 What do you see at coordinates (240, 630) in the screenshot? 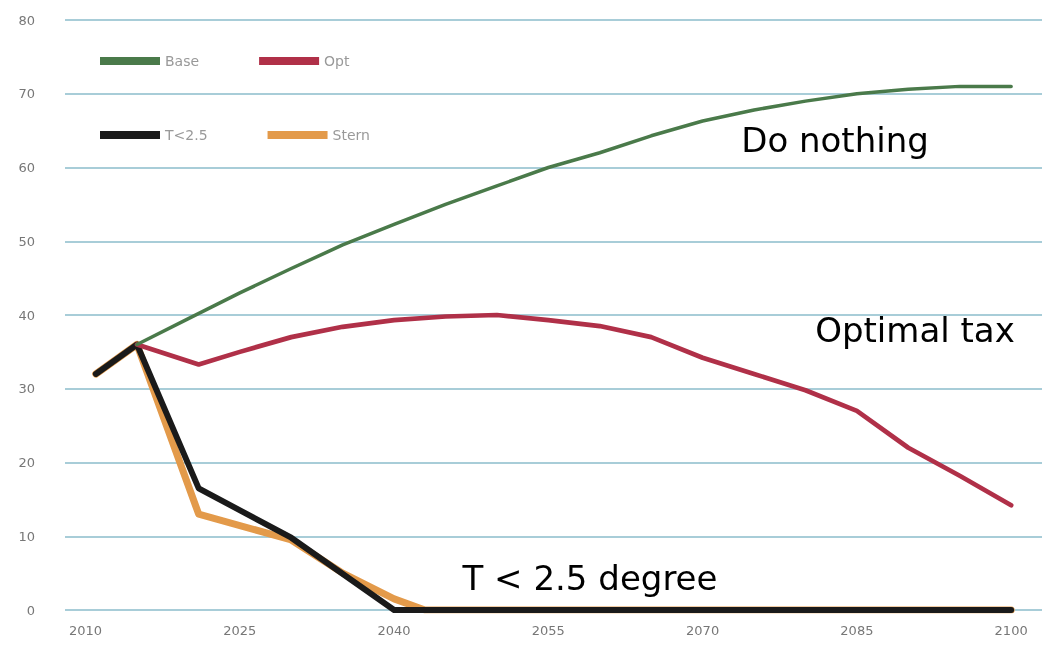
I see `x-tick-label: 2025` at bounding box center [240, 630].